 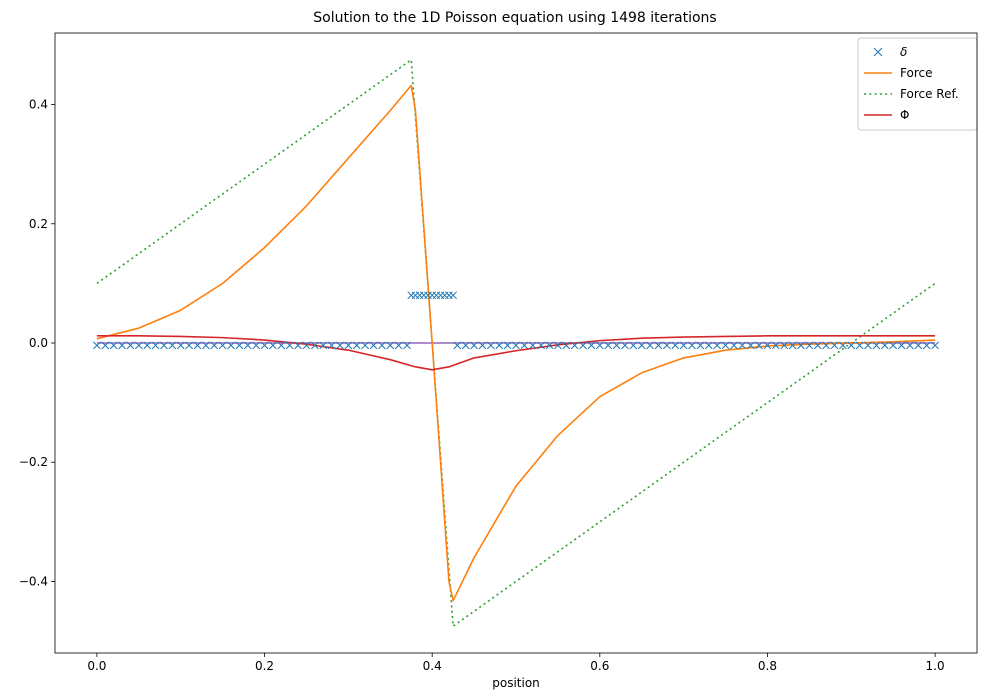 What do you see at coordinates (599, 666) in the screenshot?
I see `x-tick-label: 0.6` at bounding box center [599, 666].